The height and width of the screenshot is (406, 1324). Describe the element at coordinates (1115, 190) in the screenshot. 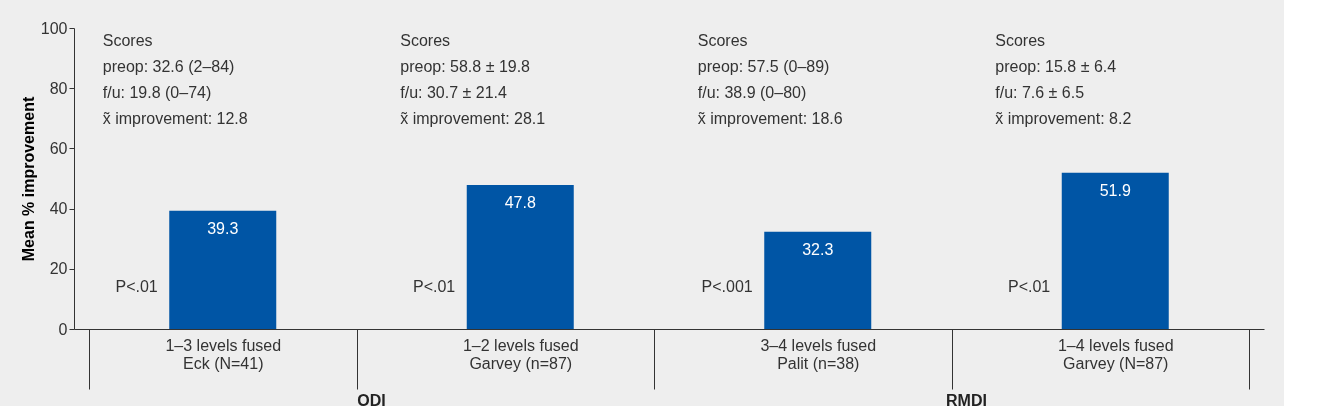

I see `data-label: 51.9` at that location.